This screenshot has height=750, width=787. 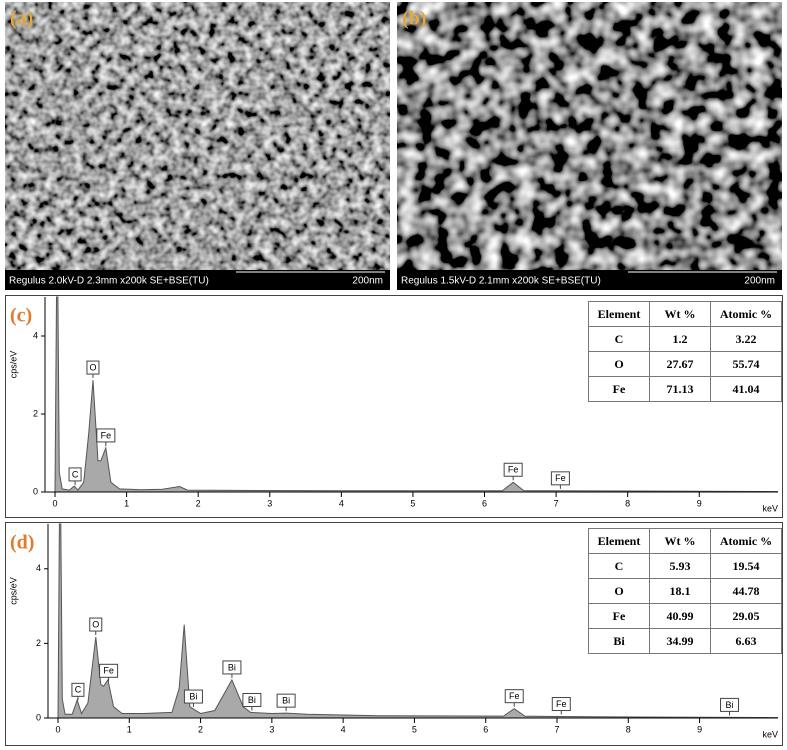 What do you see at coordinates (746, 389) in the screenshot?
I see `table-cell: 41.04` at bounding box center [746, 389].